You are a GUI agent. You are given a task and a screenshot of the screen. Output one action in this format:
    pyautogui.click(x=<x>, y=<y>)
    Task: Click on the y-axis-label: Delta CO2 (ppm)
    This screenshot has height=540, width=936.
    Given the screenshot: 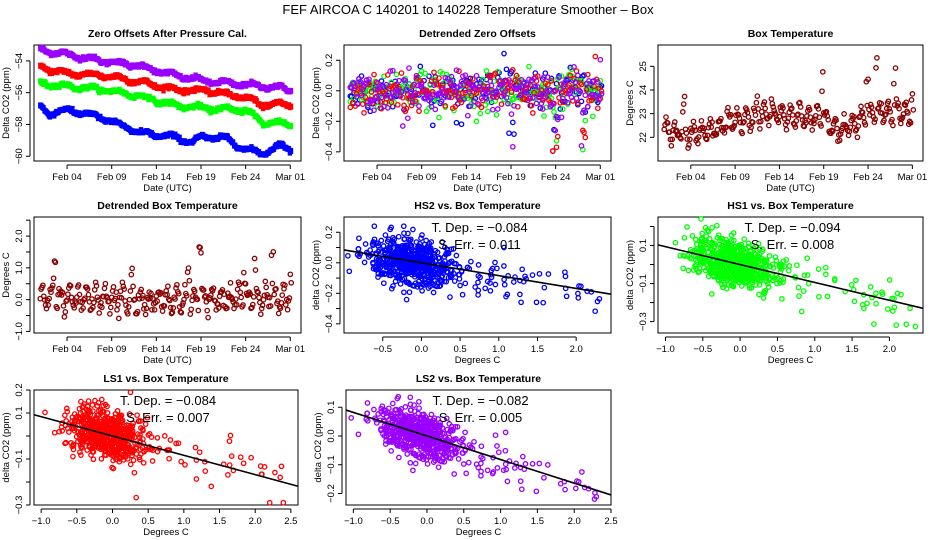 What is the action you would take?
    pyautogui.click(x=6, y=103)
    